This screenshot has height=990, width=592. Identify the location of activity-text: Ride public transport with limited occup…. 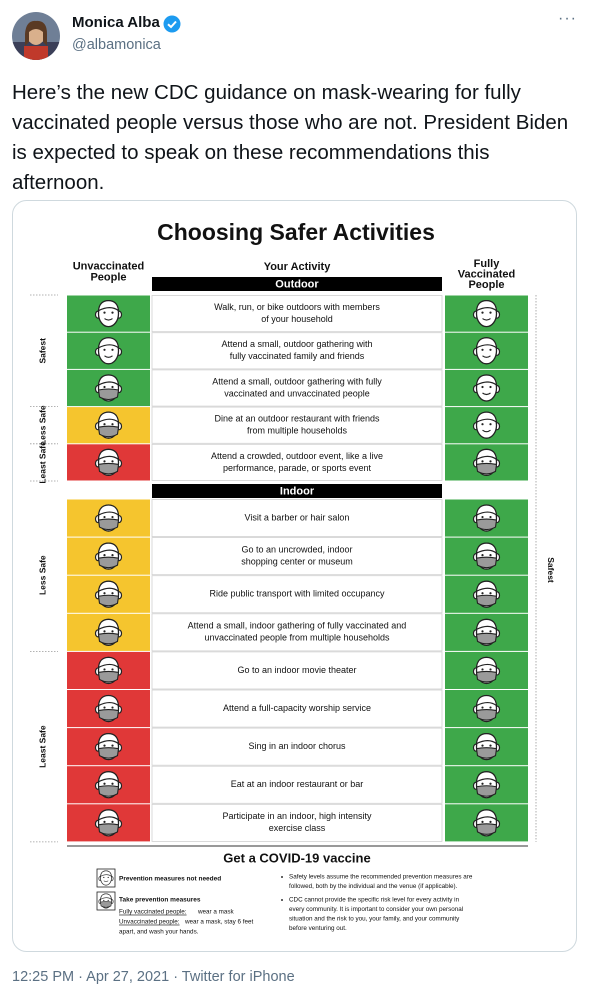
(297, 594).